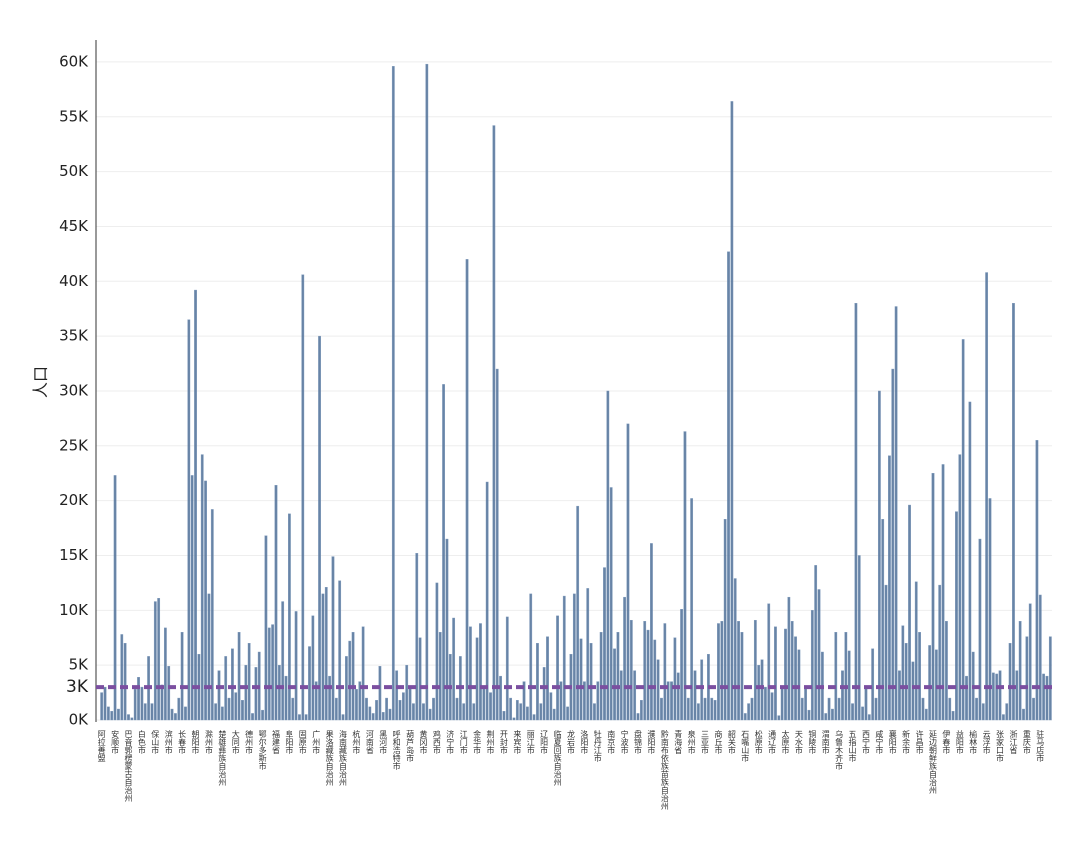 This screenshot has width=1080, height=846. Describe the element at coordinates (745, 746) in the screenshot. I see `x-tick-label: 石嘴山市` at that location.